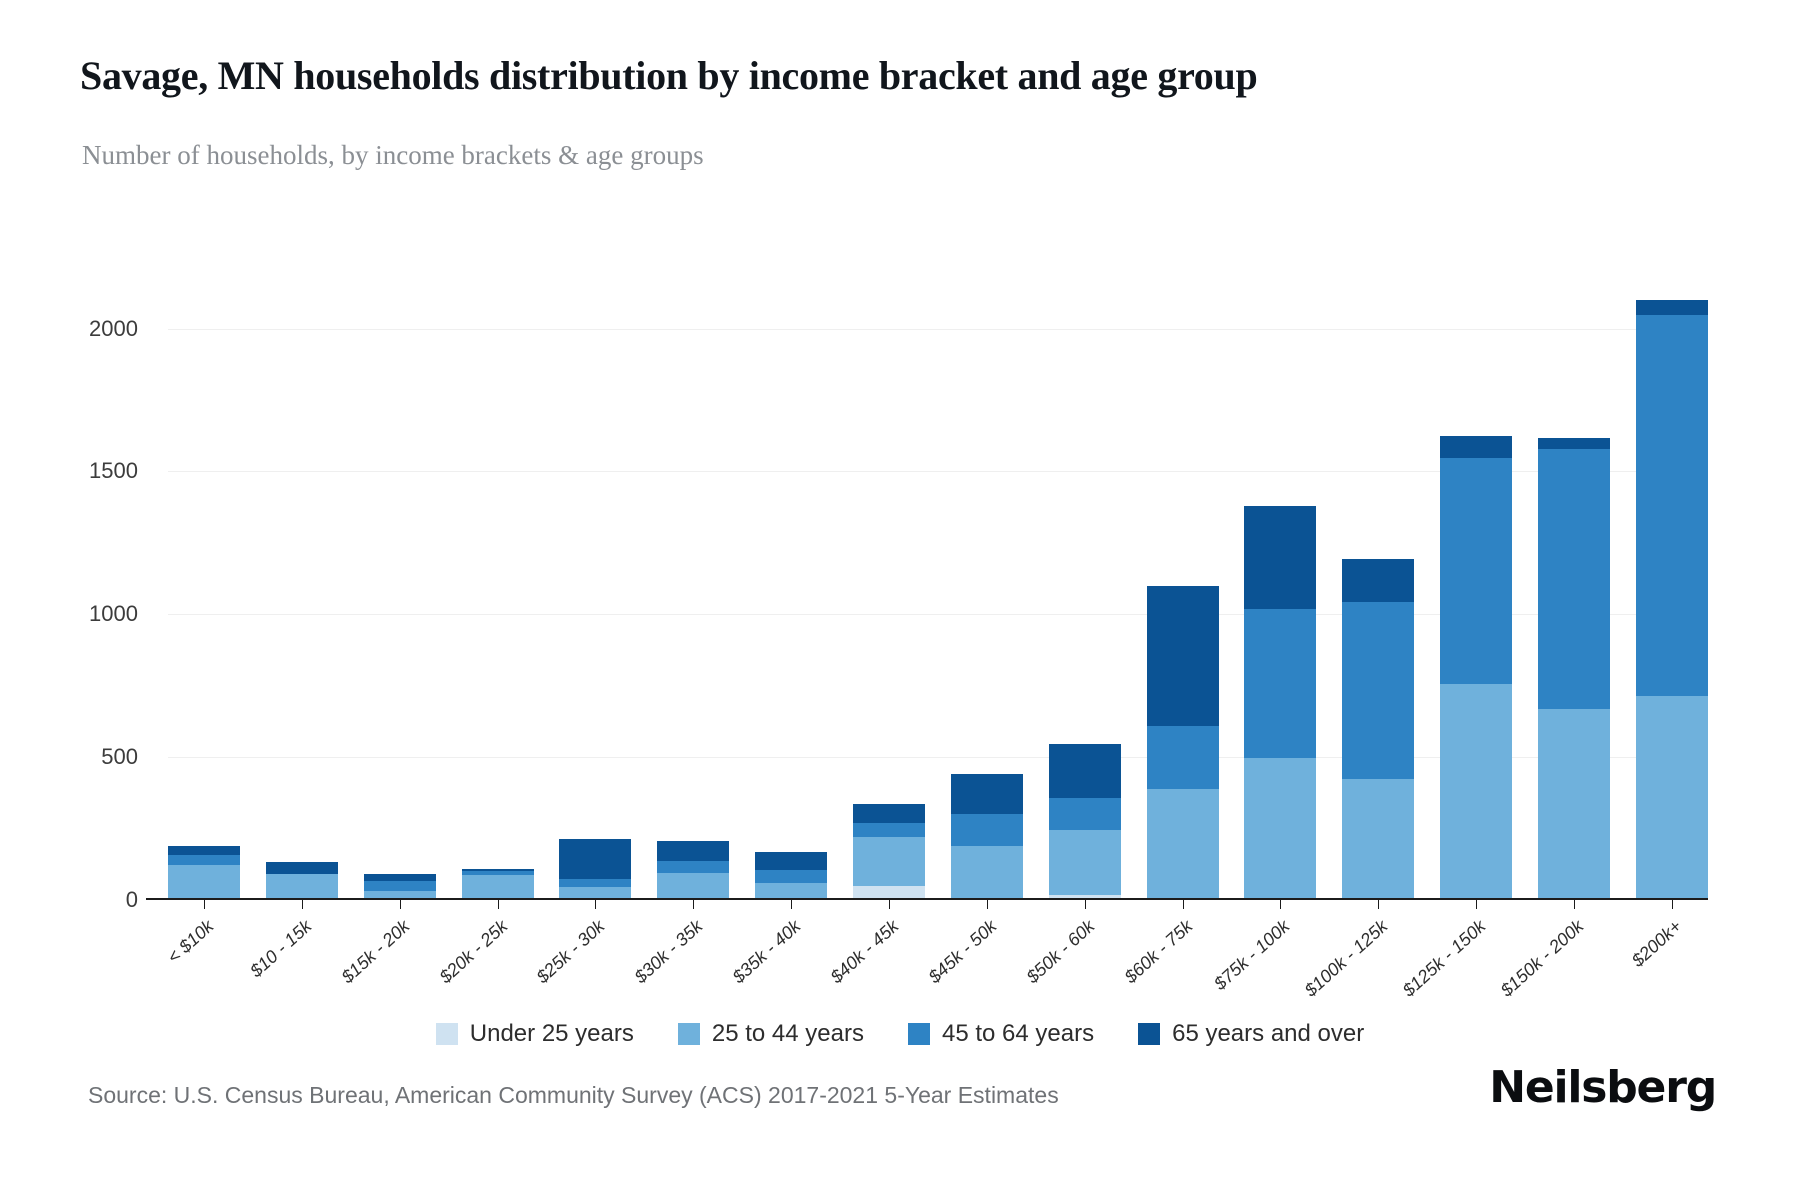  I want to click on y-axis-tick-label: 1500, so click(113, 471).